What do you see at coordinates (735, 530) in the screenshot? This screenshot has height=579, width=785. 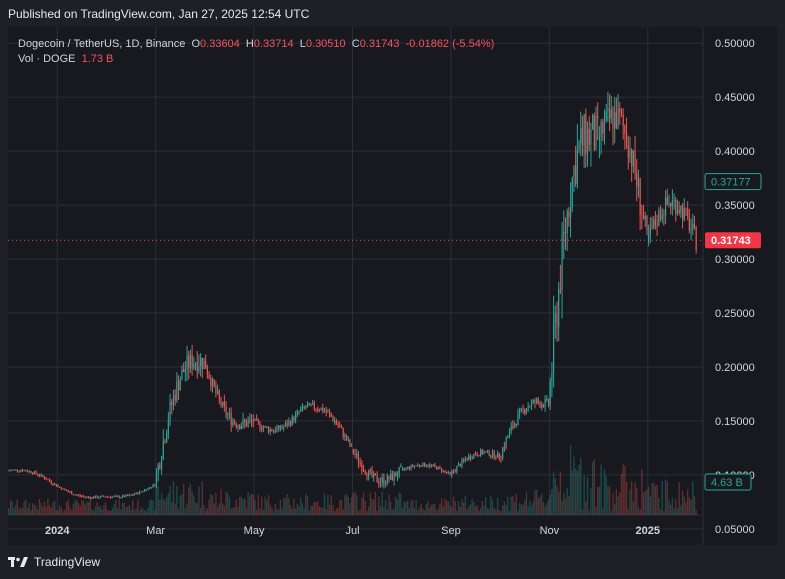 I see `price-tick-label: 0.05000` at bounding box center [735, 530].